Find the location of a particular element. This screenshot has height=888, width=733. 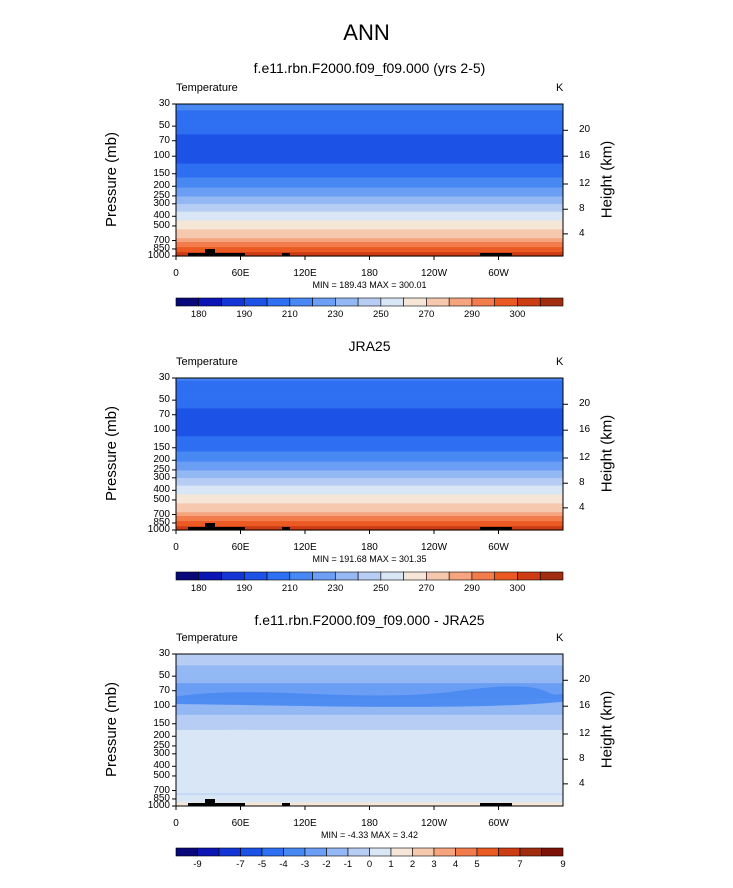

x-tick-label: 60E is located at coordinates (240, 273).